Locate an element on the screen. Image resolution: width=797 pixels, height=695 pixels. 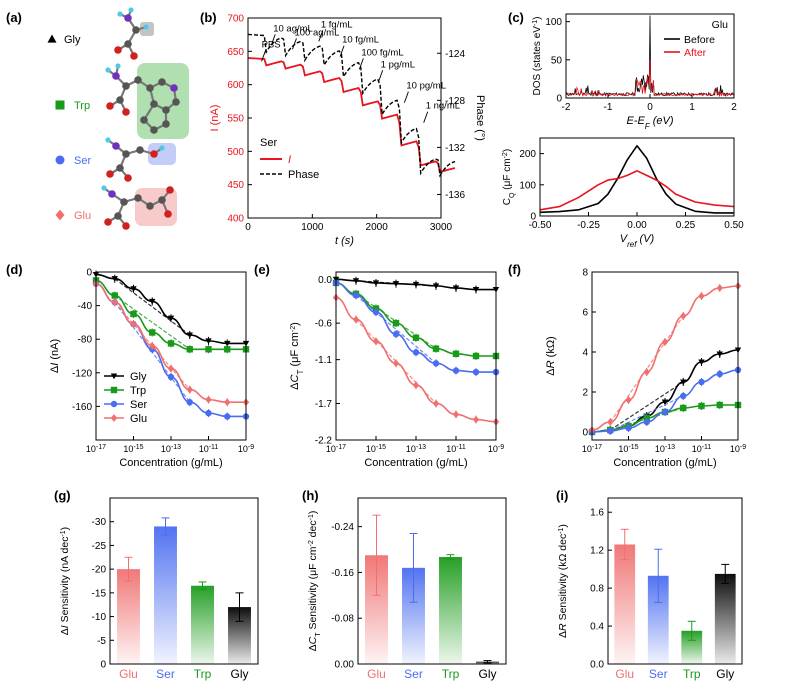
y-tick-label: 6 is located at coordinates (585, 313).